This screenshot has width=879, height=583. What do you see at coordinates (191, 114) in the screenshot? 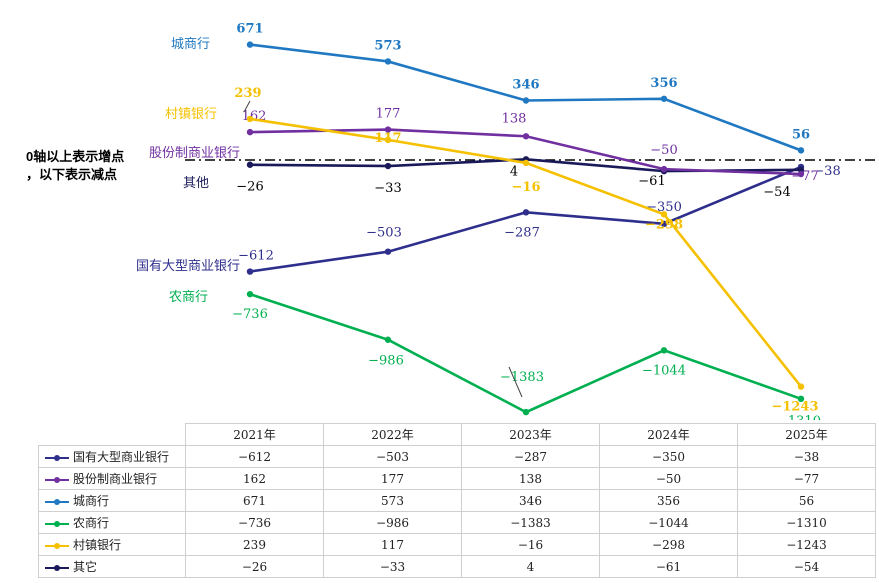
I see `series-name-label: 村镇银行` at bounding box center [191, 114].